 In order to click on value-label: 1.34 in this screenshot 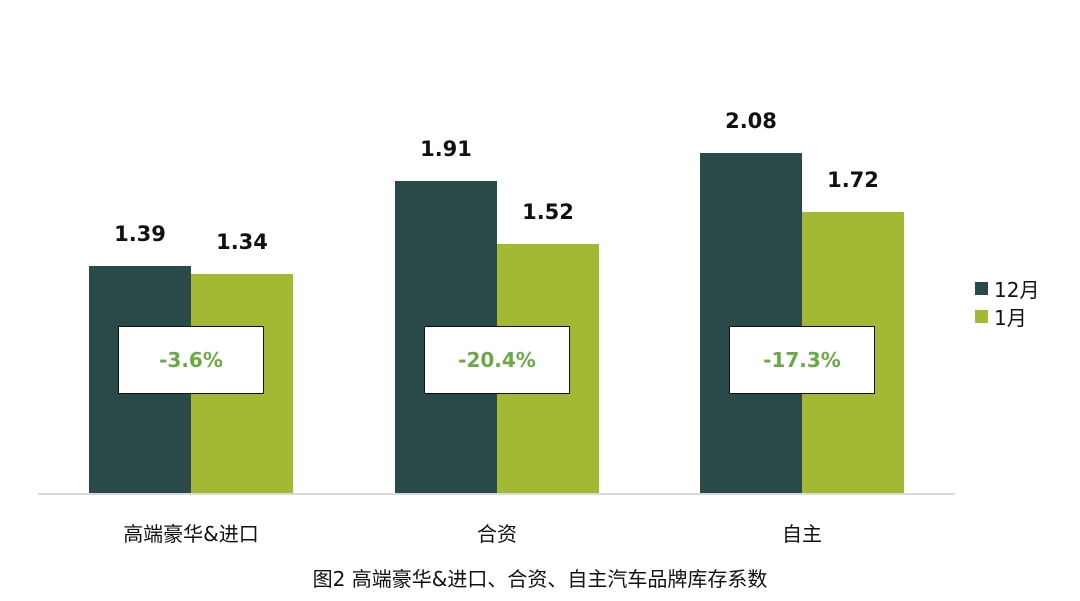, I will do `click(242, 241)`.